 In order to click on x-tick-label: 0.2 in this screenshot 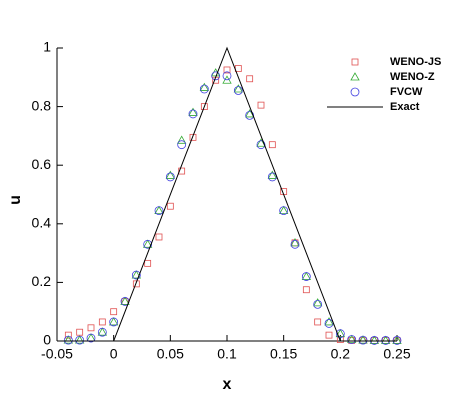, I will do `click(341, 354)`.